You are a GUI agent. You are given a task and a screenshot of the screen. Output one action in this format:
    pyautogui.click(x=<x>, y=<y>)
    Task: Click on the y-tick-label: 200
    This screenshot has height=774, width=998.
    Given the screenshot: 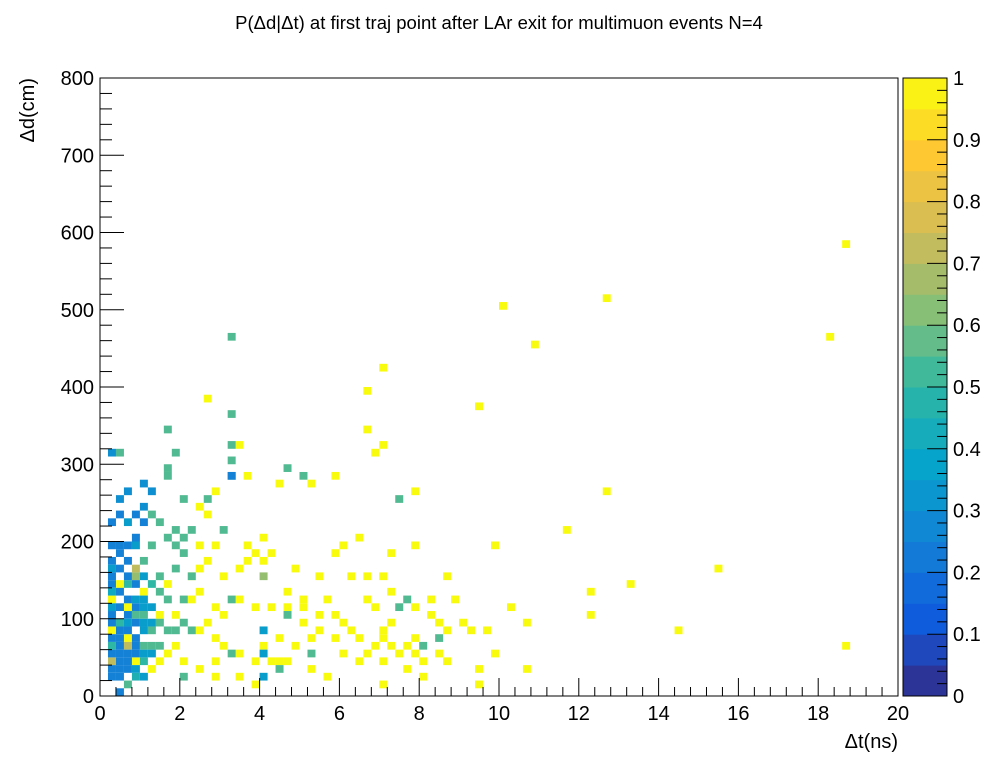 What is the action you would take?
    pyautogui.click(x=77, y=543)
    